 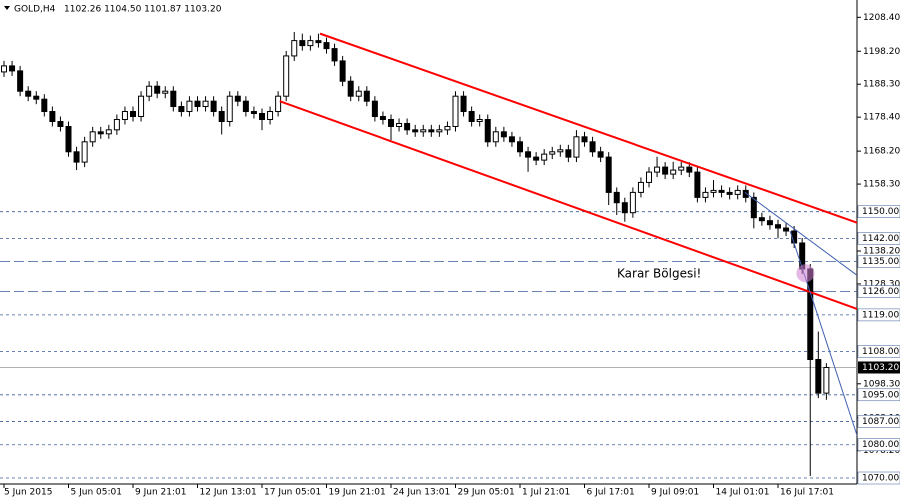 I want to click on y-tick-label: 1188.30, so click(x=881, y=85).